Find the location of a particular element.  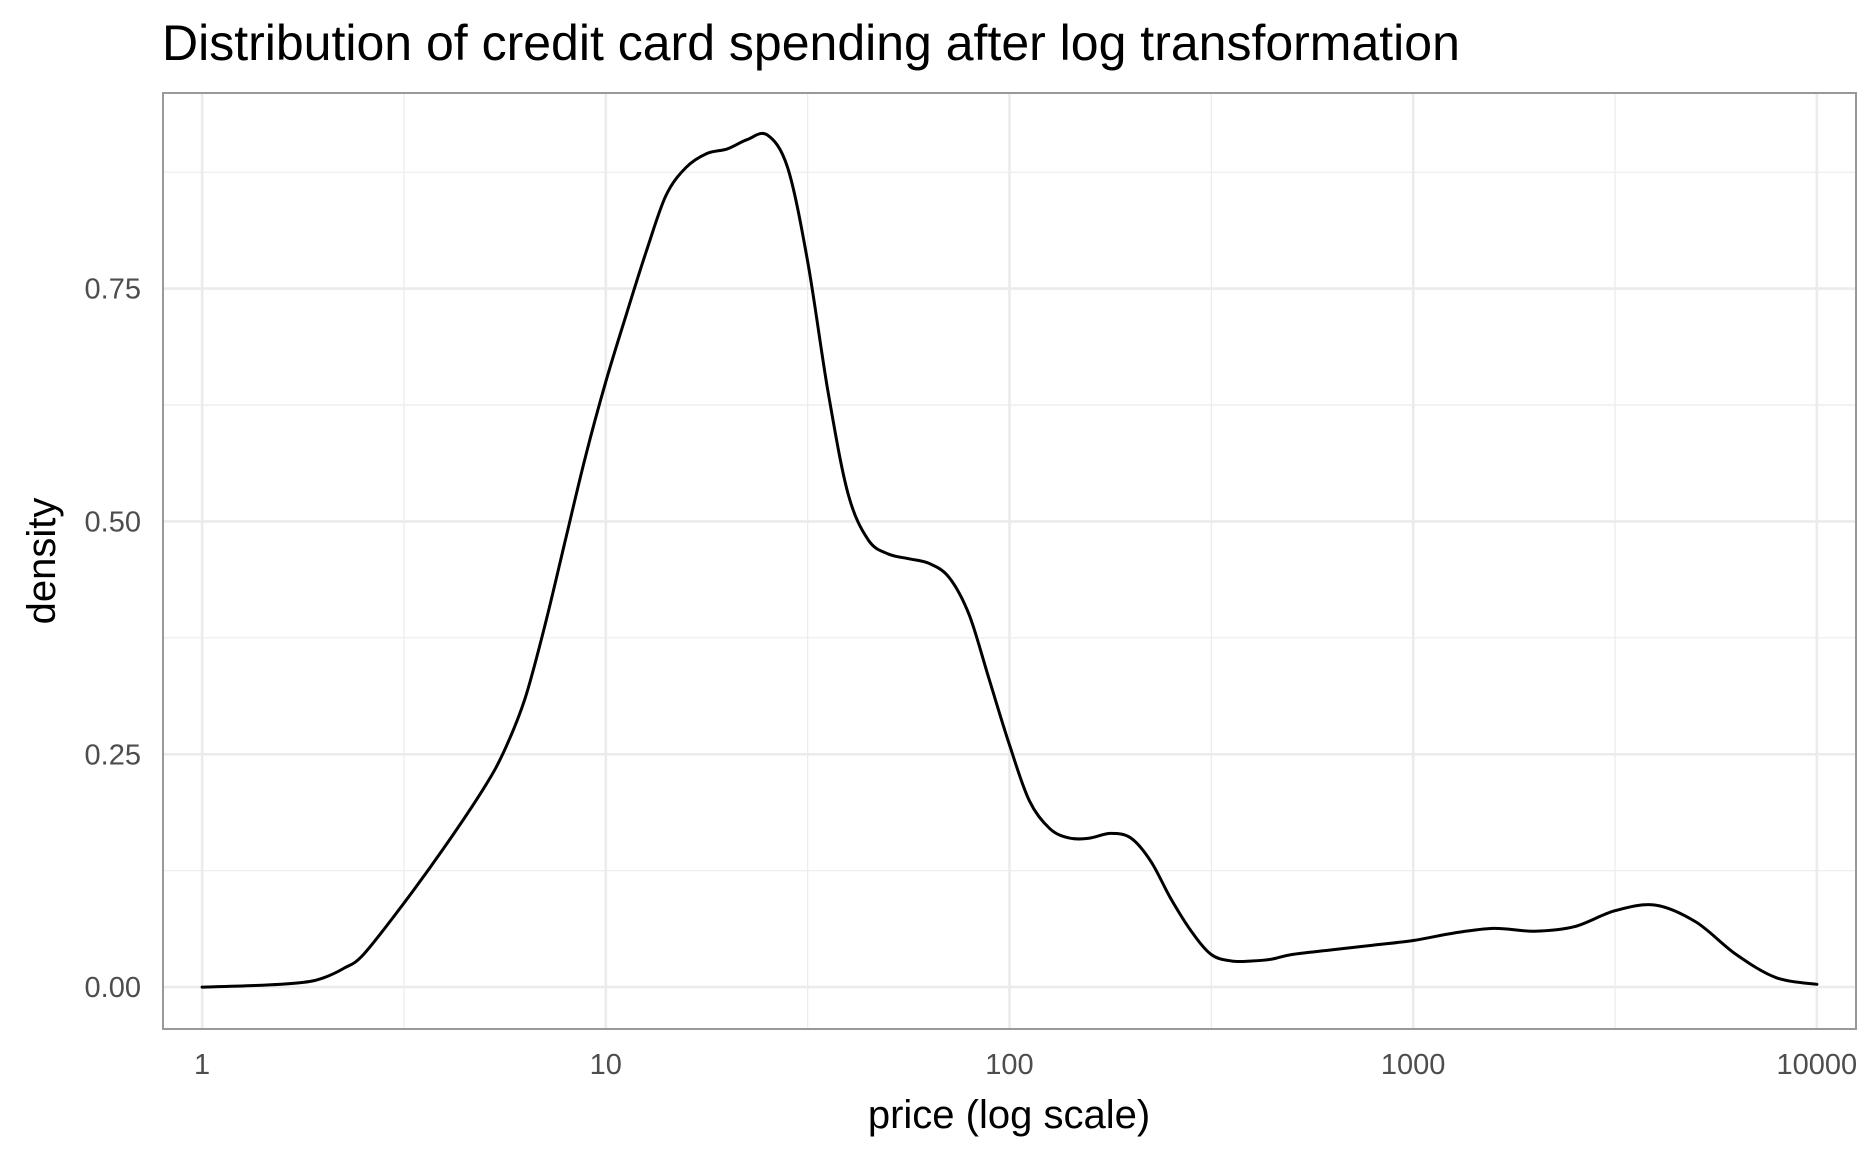

x-tick-label: 10000 is located at coordinates (1817, 1065).